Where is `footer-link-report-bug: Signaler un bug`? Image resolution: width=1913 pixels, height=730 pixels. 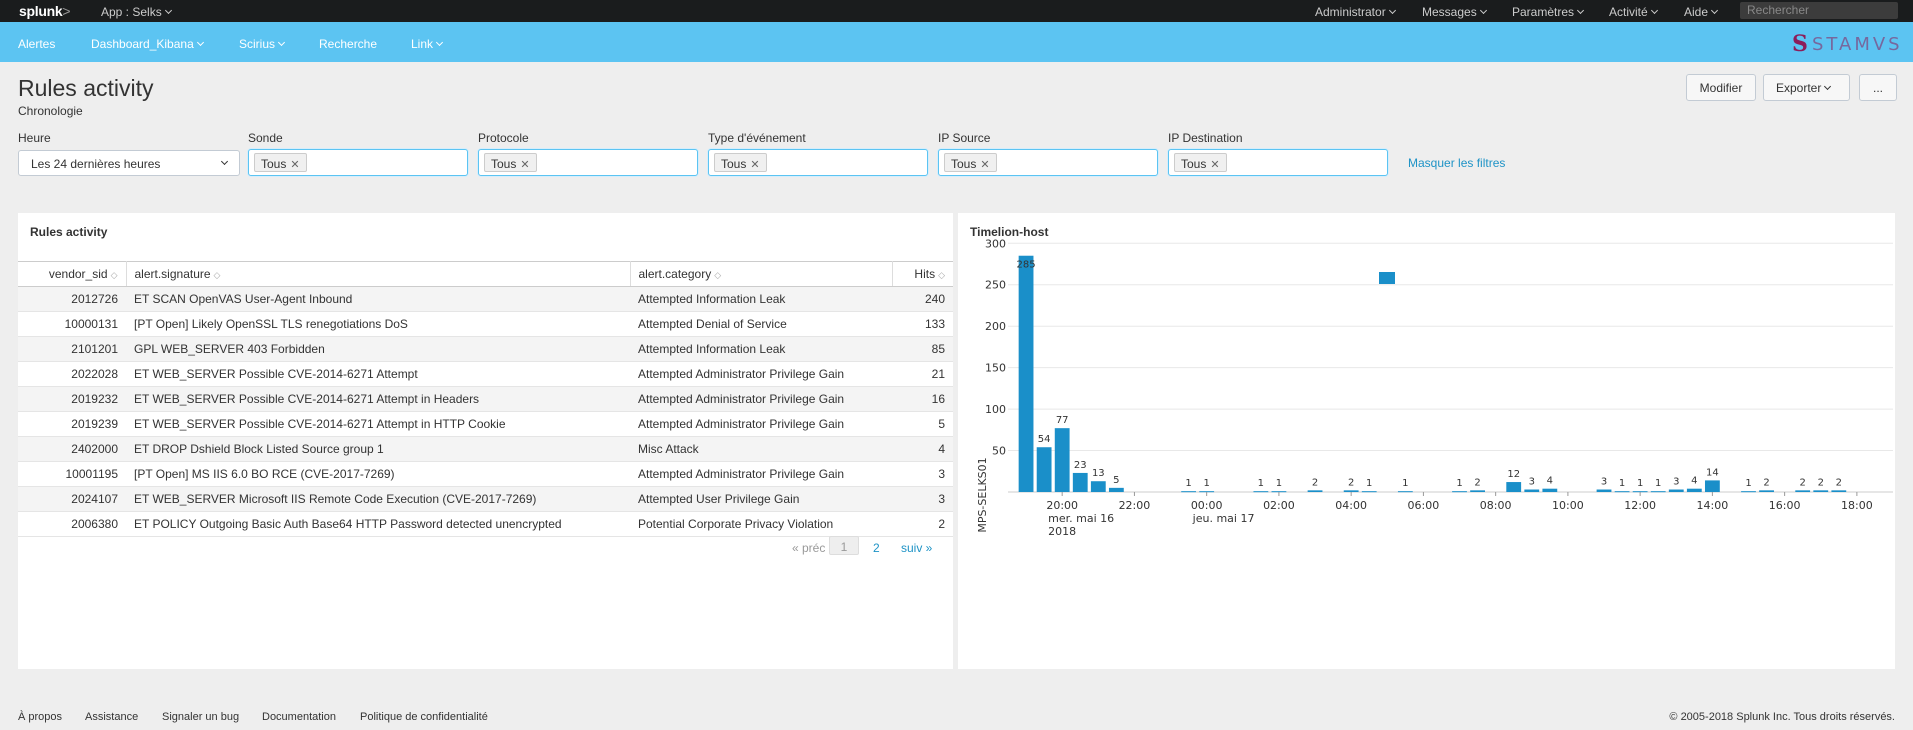 footer-link-report-bug: Signaler un bug is located at coordinates (201, 717).